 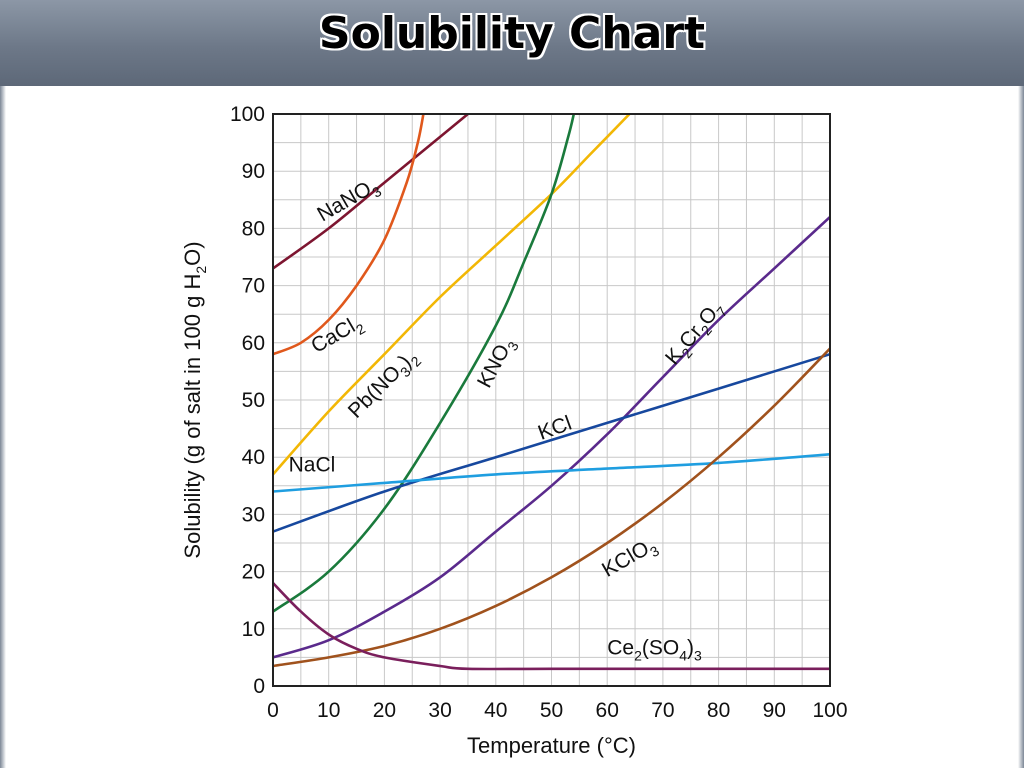 I want to click on x-tick-label: 100, so click(x=829, y=710).